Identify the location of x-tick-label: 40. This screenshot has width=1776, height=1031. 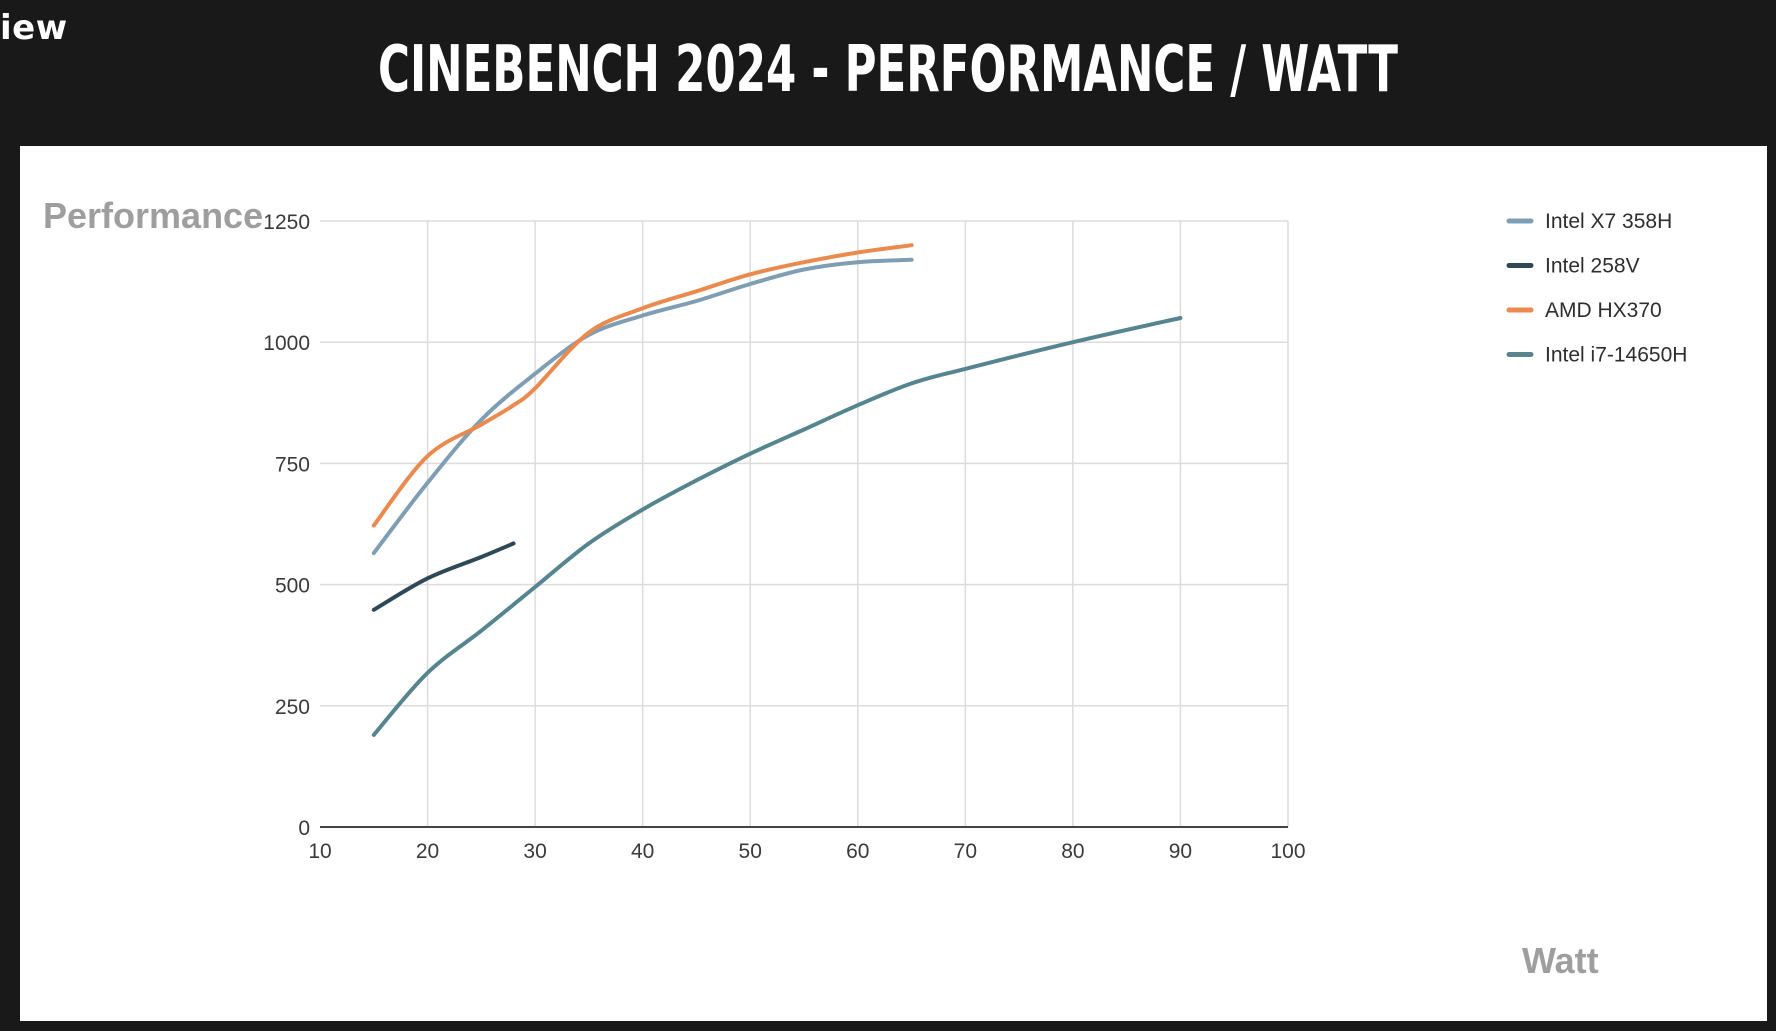
(642, 851).